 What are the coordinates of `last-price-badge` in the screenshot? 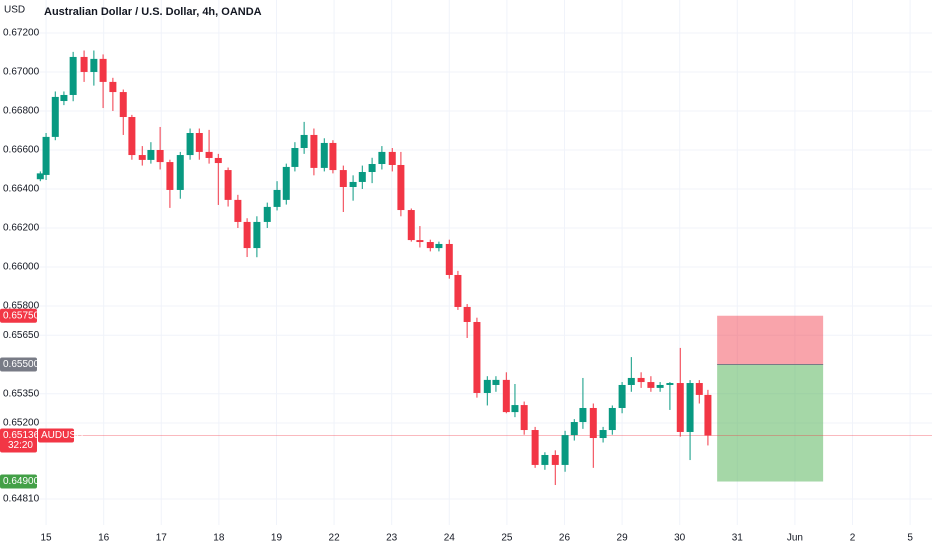 It's located at (18, 440).